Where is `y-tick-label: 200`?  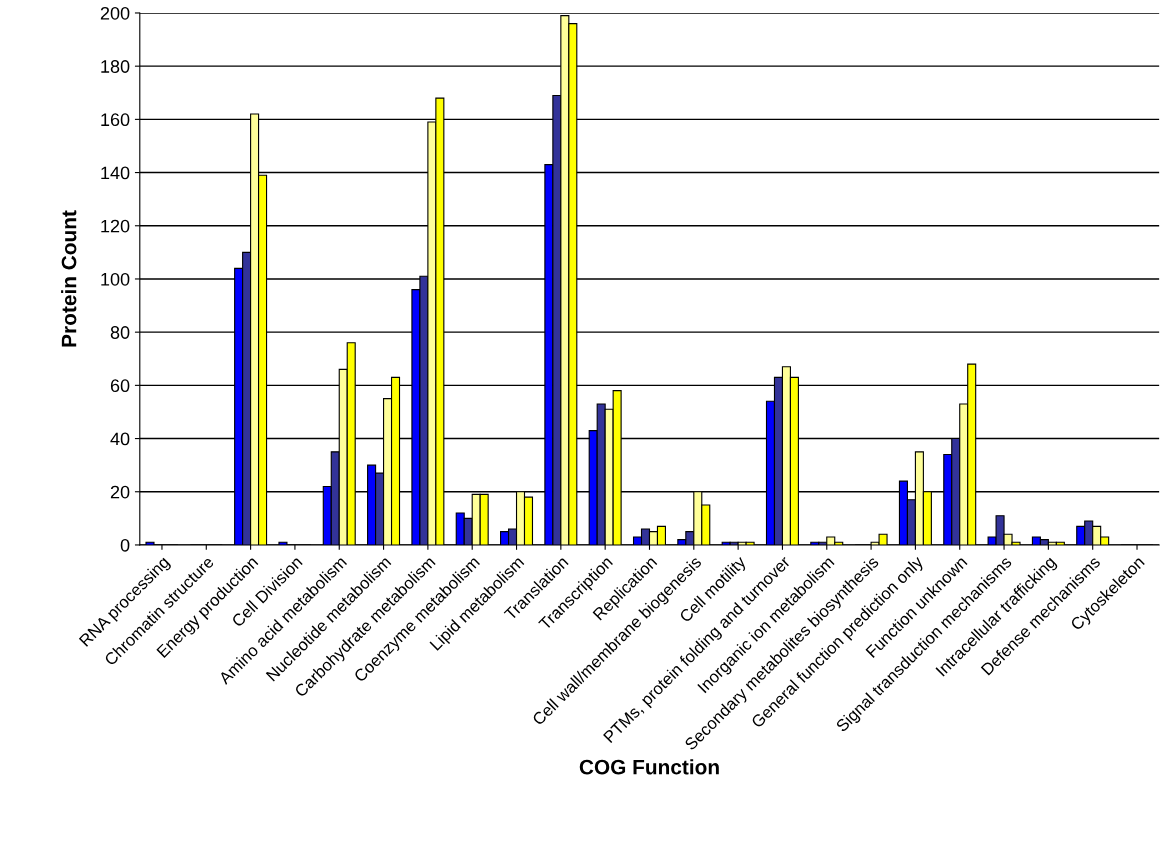 y-tick-label: 200 is located at coordinates (115, 13).